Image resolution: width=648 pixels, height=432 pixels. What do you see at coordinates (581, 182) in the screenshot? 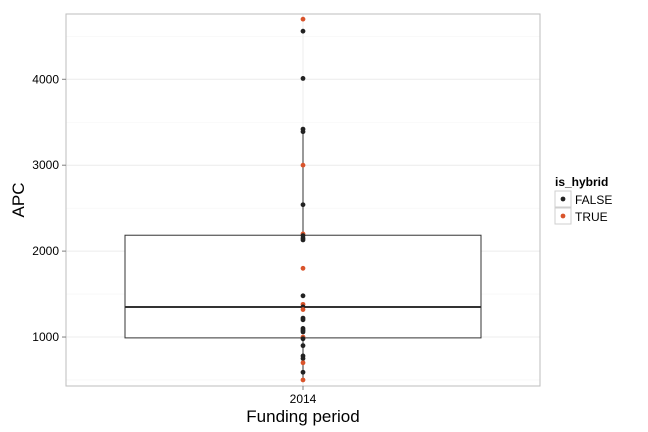
I see `legend-title: is_hybrid` at bounding box center [581, 182].